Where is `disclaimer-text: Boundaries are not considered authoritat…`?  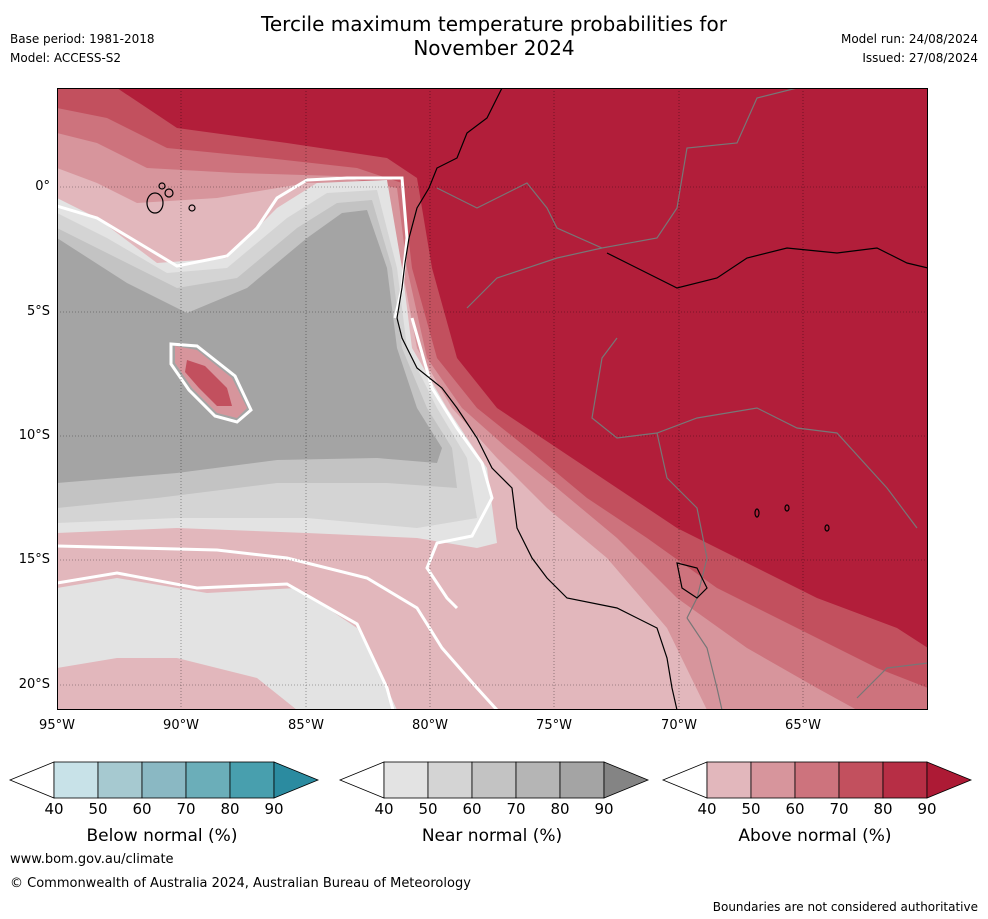 disclaimer-text: Boundaries are not considered authoritat… is located at coordinates (845, 907).